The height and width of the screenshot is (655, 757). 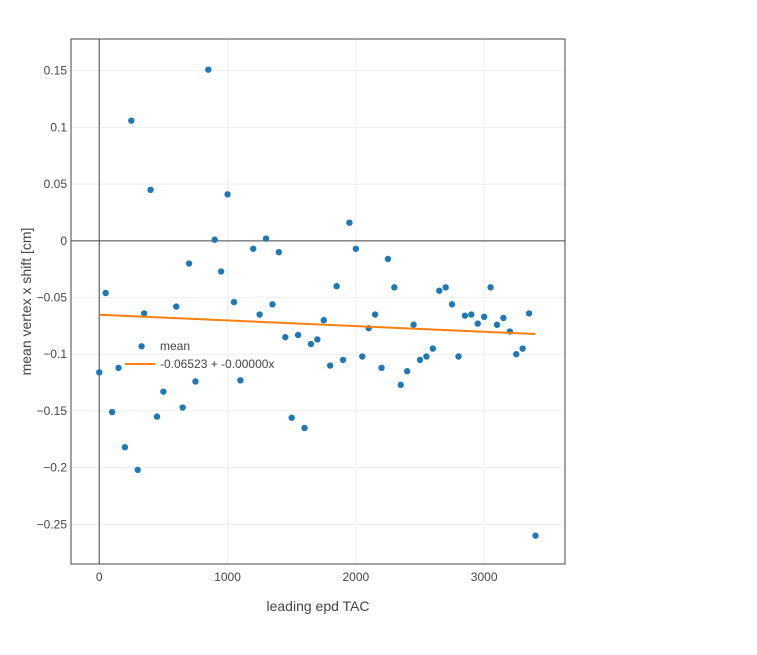 What do you see at coordinates (55, 354) in the screenshot?
I see `y-tick-label: −0.1` at bounding box center [55, 354].